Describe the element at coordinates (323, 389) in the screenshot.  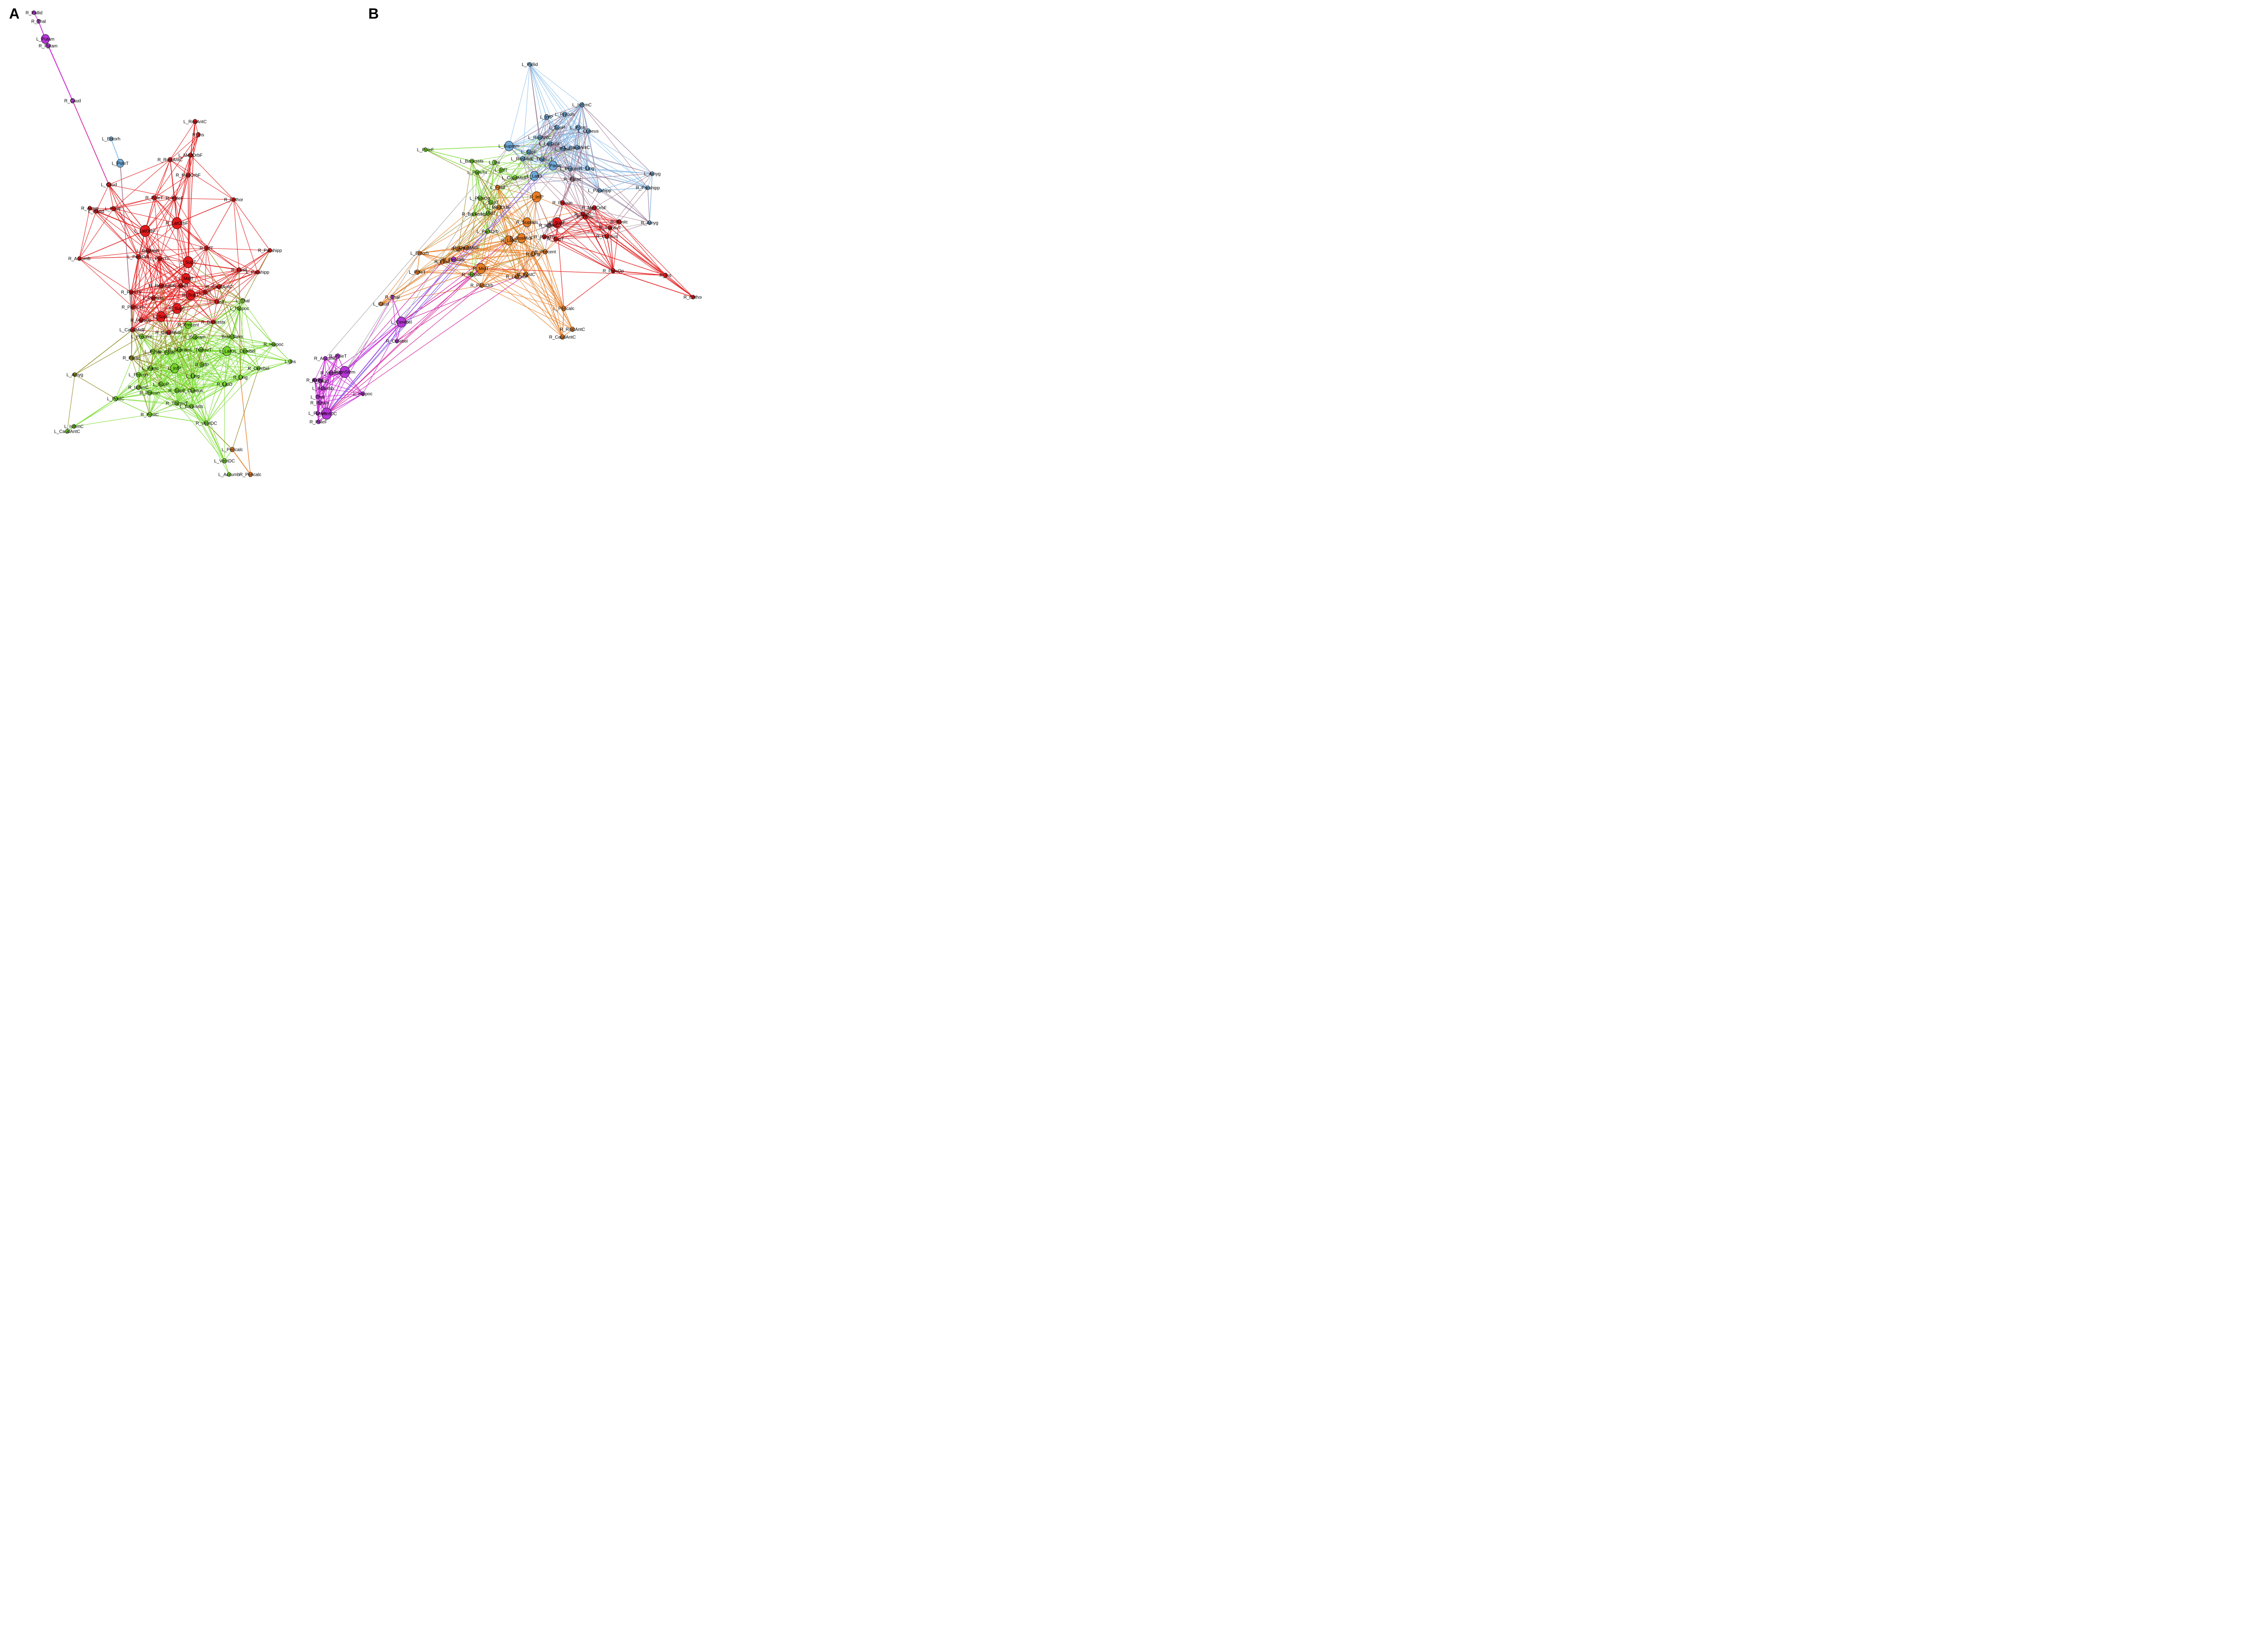
I see `node-L_Accumb` at that location.